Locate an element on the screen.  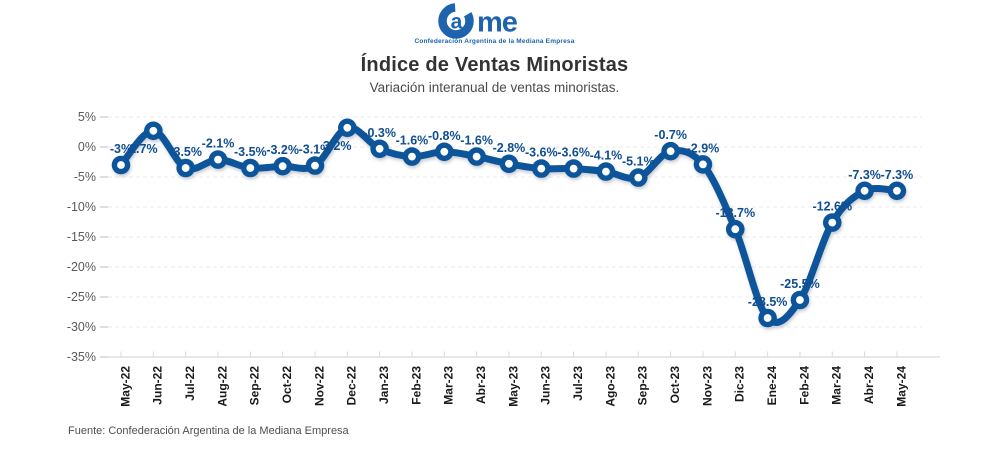
x-tick-label: May-22 is located at coordinates (125, 386).